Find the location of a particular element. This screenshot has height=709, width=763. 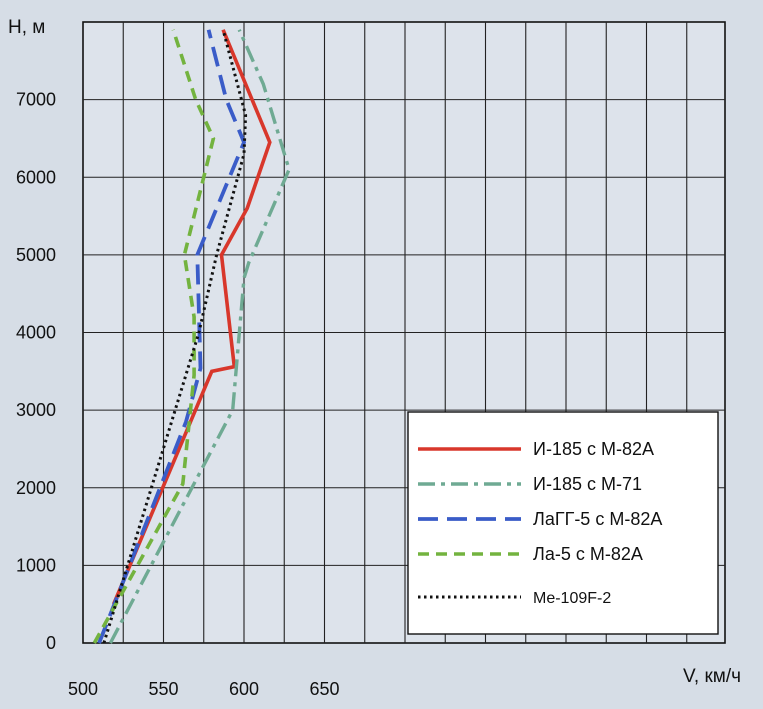

y-tick-label: 7000 is located at coordinates (36, 100).